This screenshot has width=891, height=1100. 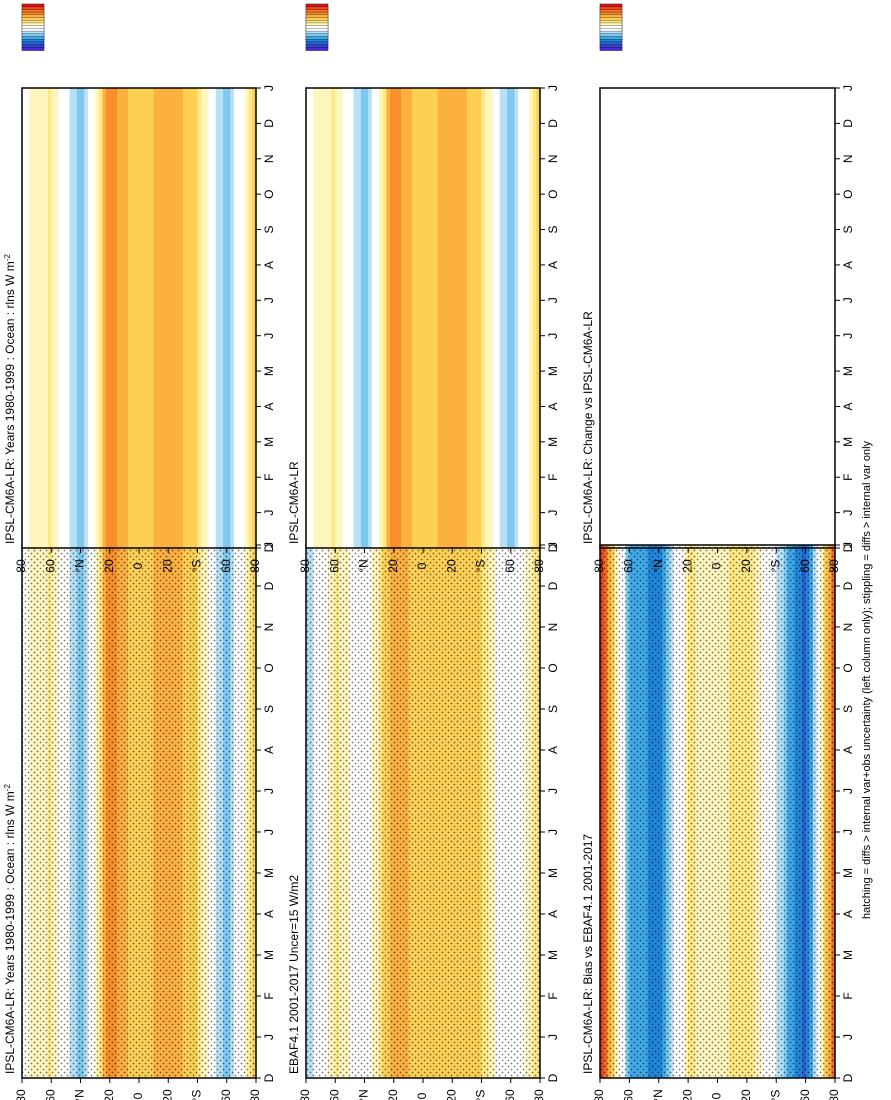 I want to click on lat-tick-label: °S, so click(x=481, y=1095).